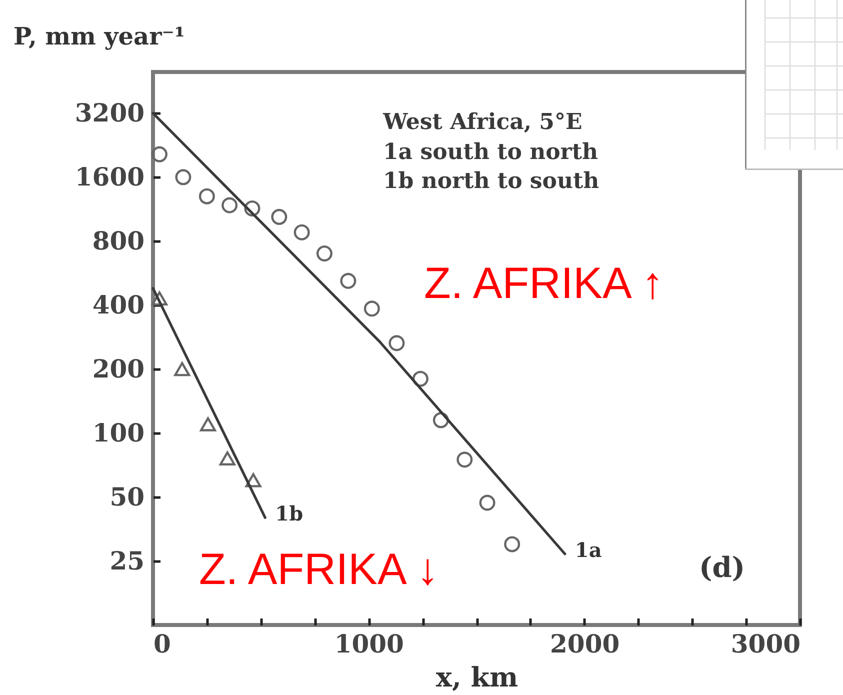 The height and width of the screenshot is (695, 843). I want to click on x-tick-label: 2000, so click(585, 644).